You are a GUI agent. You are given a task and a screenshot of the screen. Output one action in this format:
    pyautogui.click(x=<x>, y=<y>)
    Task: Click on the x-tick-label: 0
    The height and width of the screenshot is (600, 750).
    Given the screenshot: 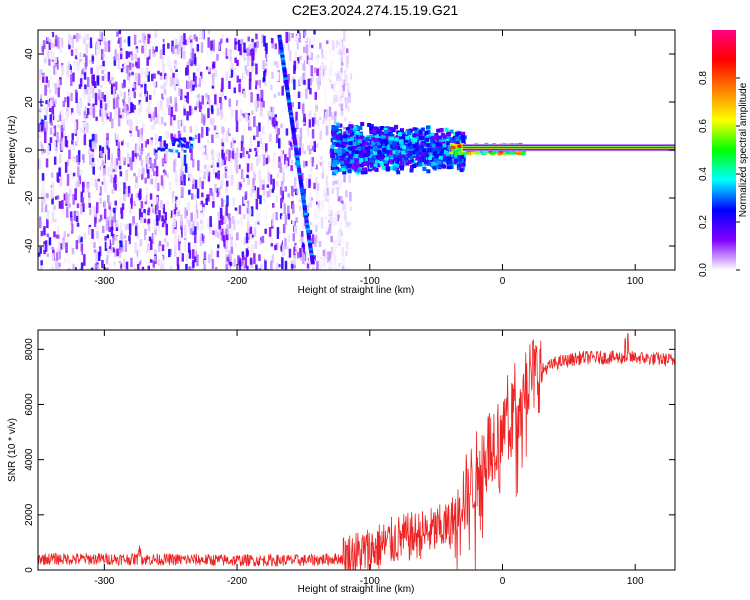 What is the action you would take?
    pyautogui.click(x=503, y=281)
    